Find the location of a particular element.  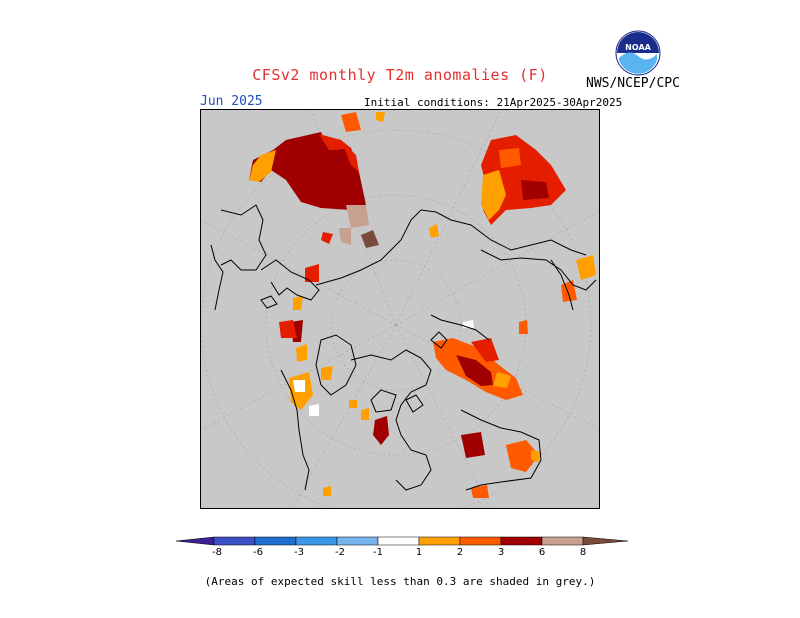

colorbar-tick: 8 is located at coordinates (583, 552).